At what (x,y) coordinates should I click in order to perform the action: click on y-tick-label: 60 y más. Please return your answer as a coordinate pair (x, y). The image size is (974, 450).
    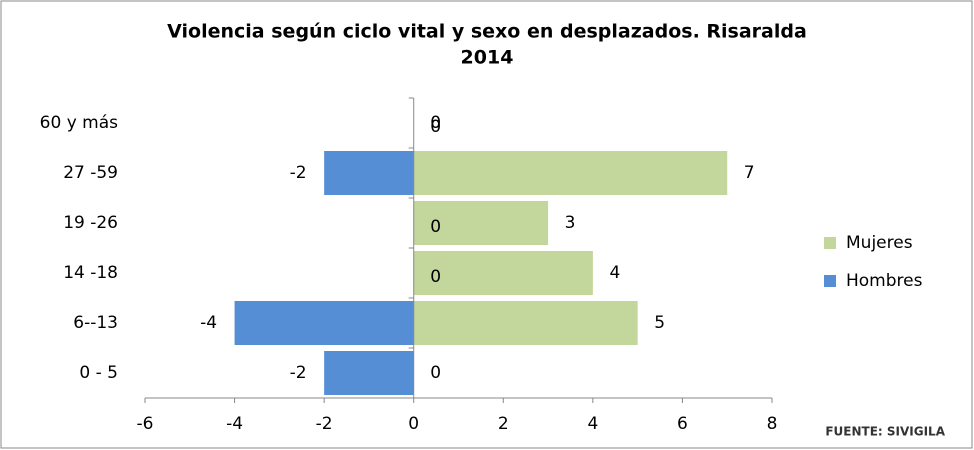
    Looking at the image, I should click on (79, 123).